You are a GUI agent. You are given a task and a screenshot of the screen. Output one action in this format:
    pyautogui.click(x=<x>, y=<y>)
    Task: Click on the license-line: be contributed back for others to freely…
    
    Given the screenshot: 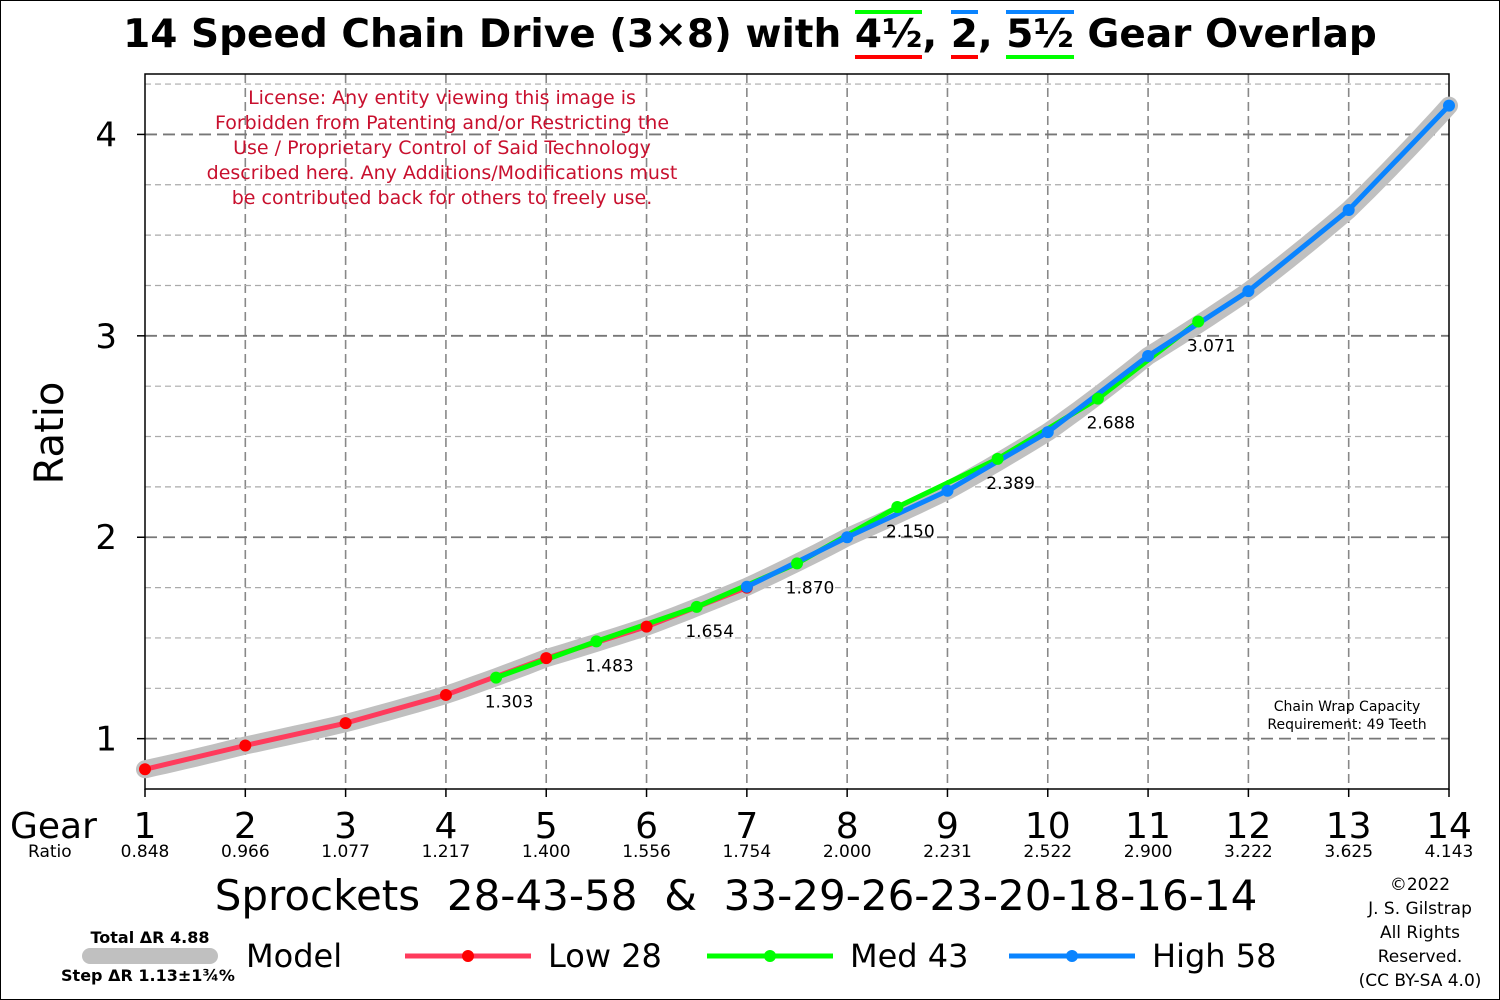 What is the action you would take?
    pyautogui.click(x=442, y=198)
    